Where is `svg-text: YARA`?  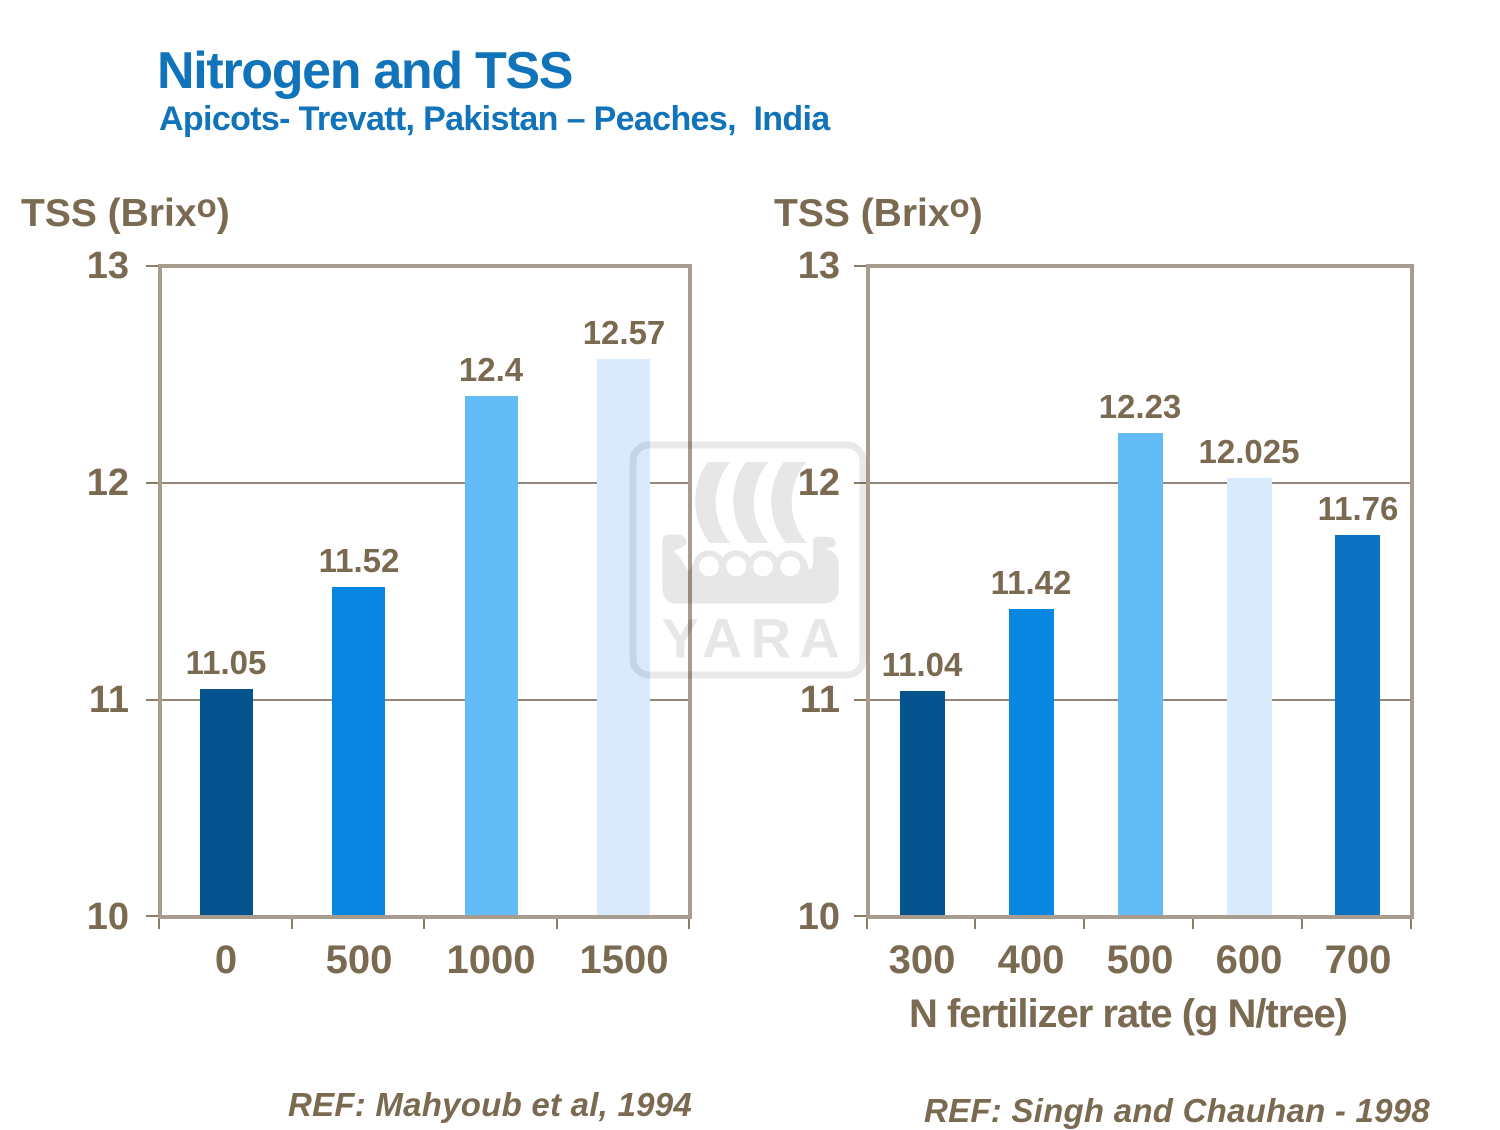 svg-text: YARA is located at coordinates (755, 638).